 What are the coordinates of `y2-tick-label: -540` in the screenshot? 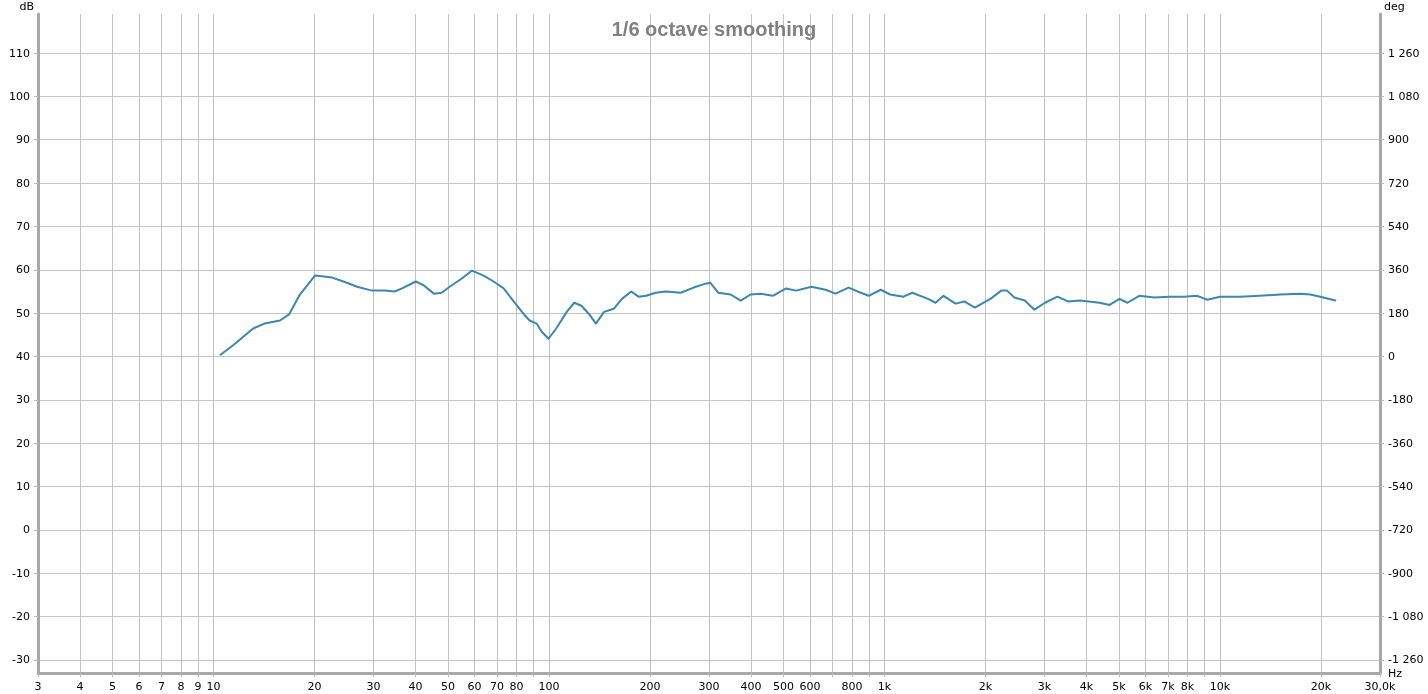 It's located at (1400, 487).